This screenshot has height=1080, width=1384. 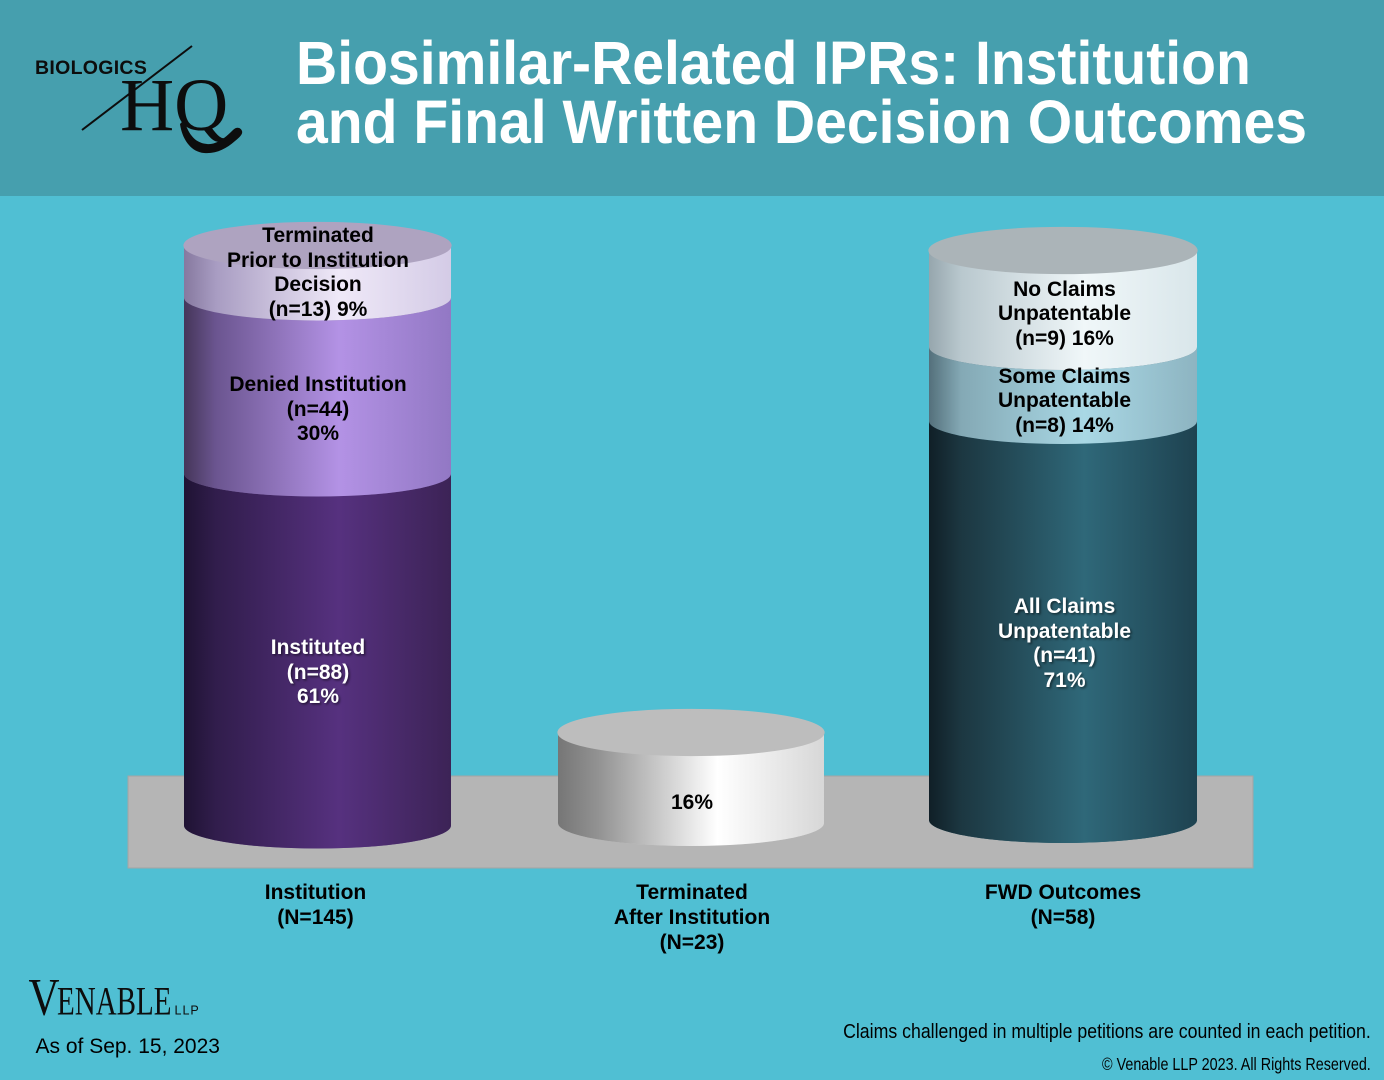 I want to click on svg-text: ENABLE, so click(x=114, y=1001).